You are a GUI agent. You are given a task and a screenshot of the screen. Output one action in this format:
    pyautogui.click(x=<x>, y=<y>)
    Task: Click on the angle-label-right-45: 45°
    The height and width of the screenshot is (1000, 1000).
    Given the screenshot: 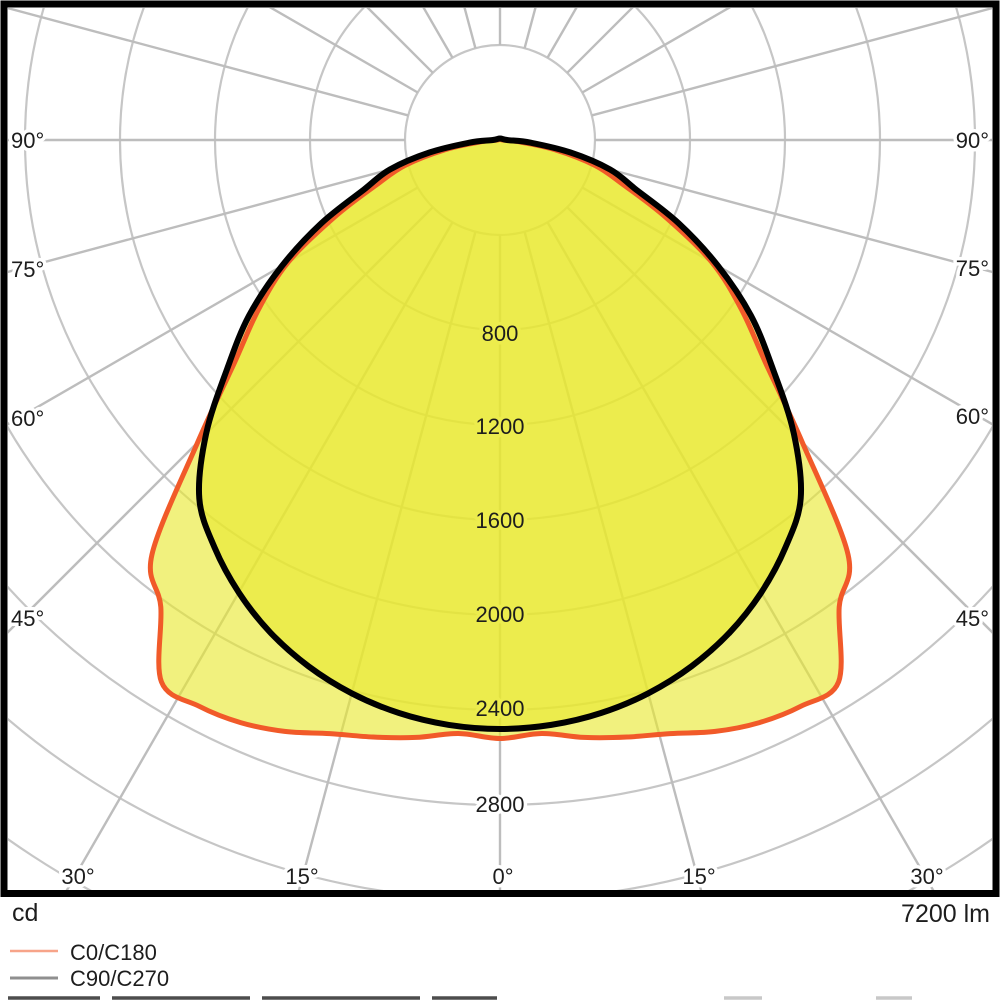 What is the action you would take?
    pyautogui.click(x=972, y=618)
    